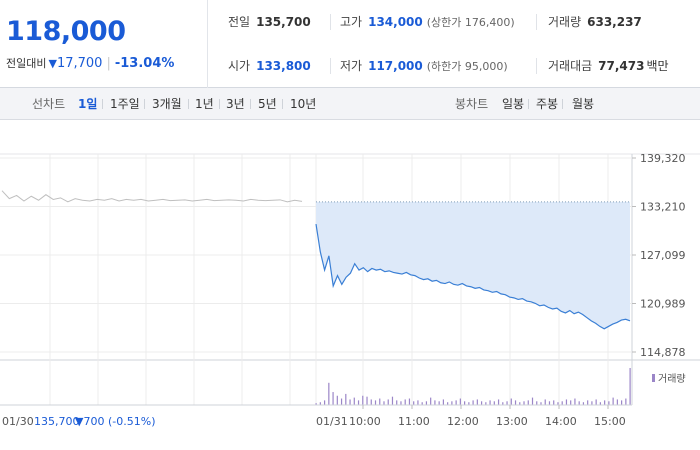 The width and height of the screenshot is (700, 450). I want to click on stat-value: 633,237, so click(614, 22).